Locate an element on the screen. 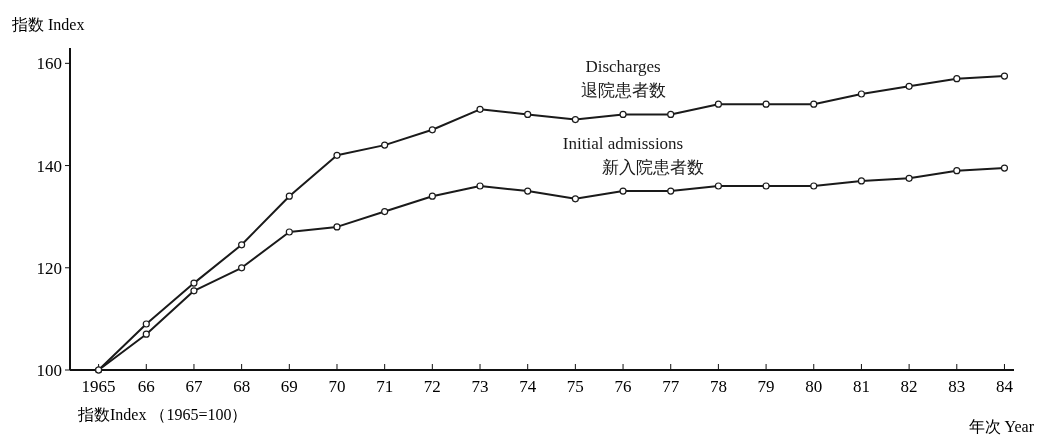  x-tick-label: 75 is located at coordinates (575, 386).